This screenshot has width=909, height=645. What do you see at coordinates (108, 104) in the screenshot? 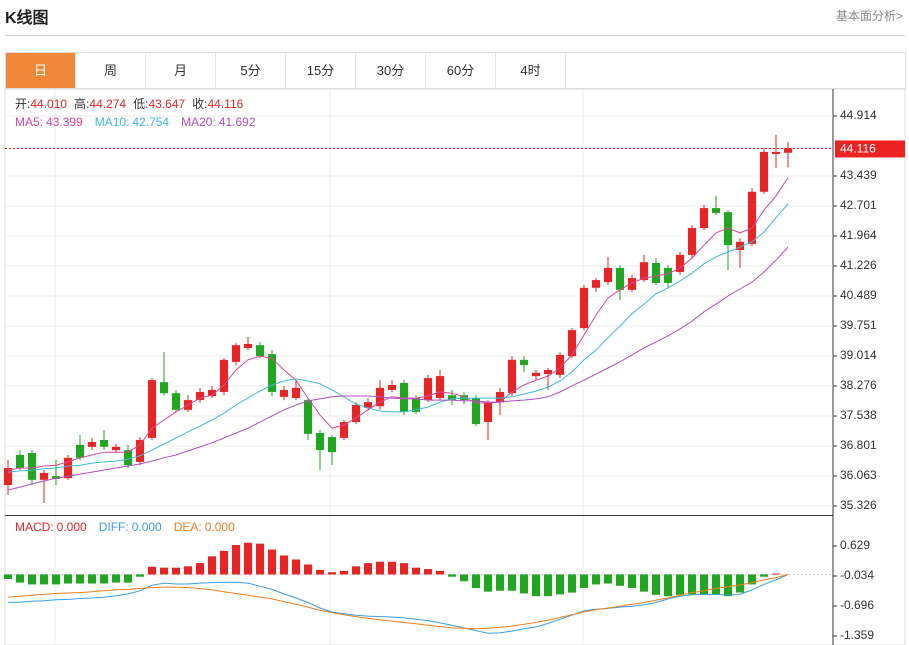
I see `info-value: 44.274` at bounding box center [108, 104].